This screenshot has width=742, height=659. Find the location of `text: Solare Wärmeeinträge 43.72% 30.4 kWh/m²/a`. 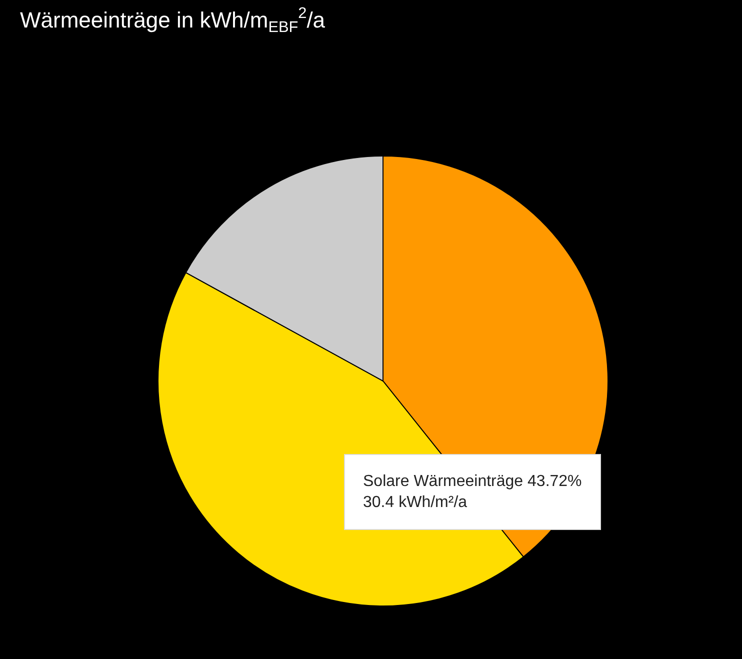

text: Solare Wärmeeinträge 43.72% 30.4 kWh/m²/a is located at coordinates (472, 492).